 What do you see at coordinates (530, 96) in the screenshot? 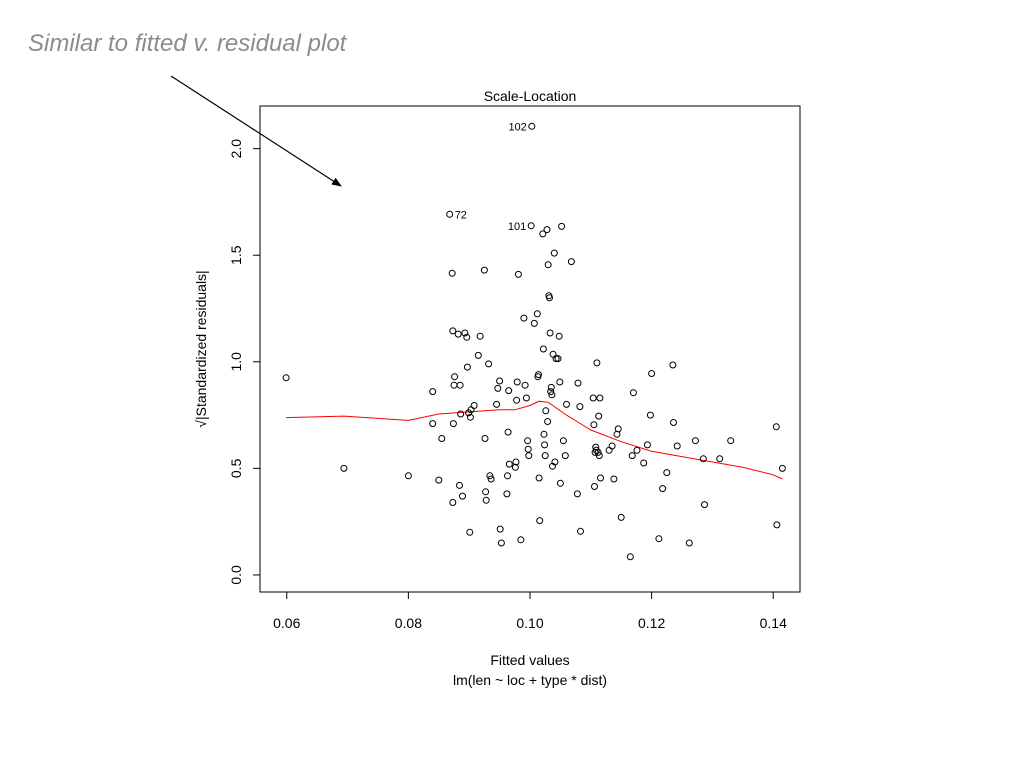
I see `chart-title: Scale-Location` at bounding box center [530, 96].